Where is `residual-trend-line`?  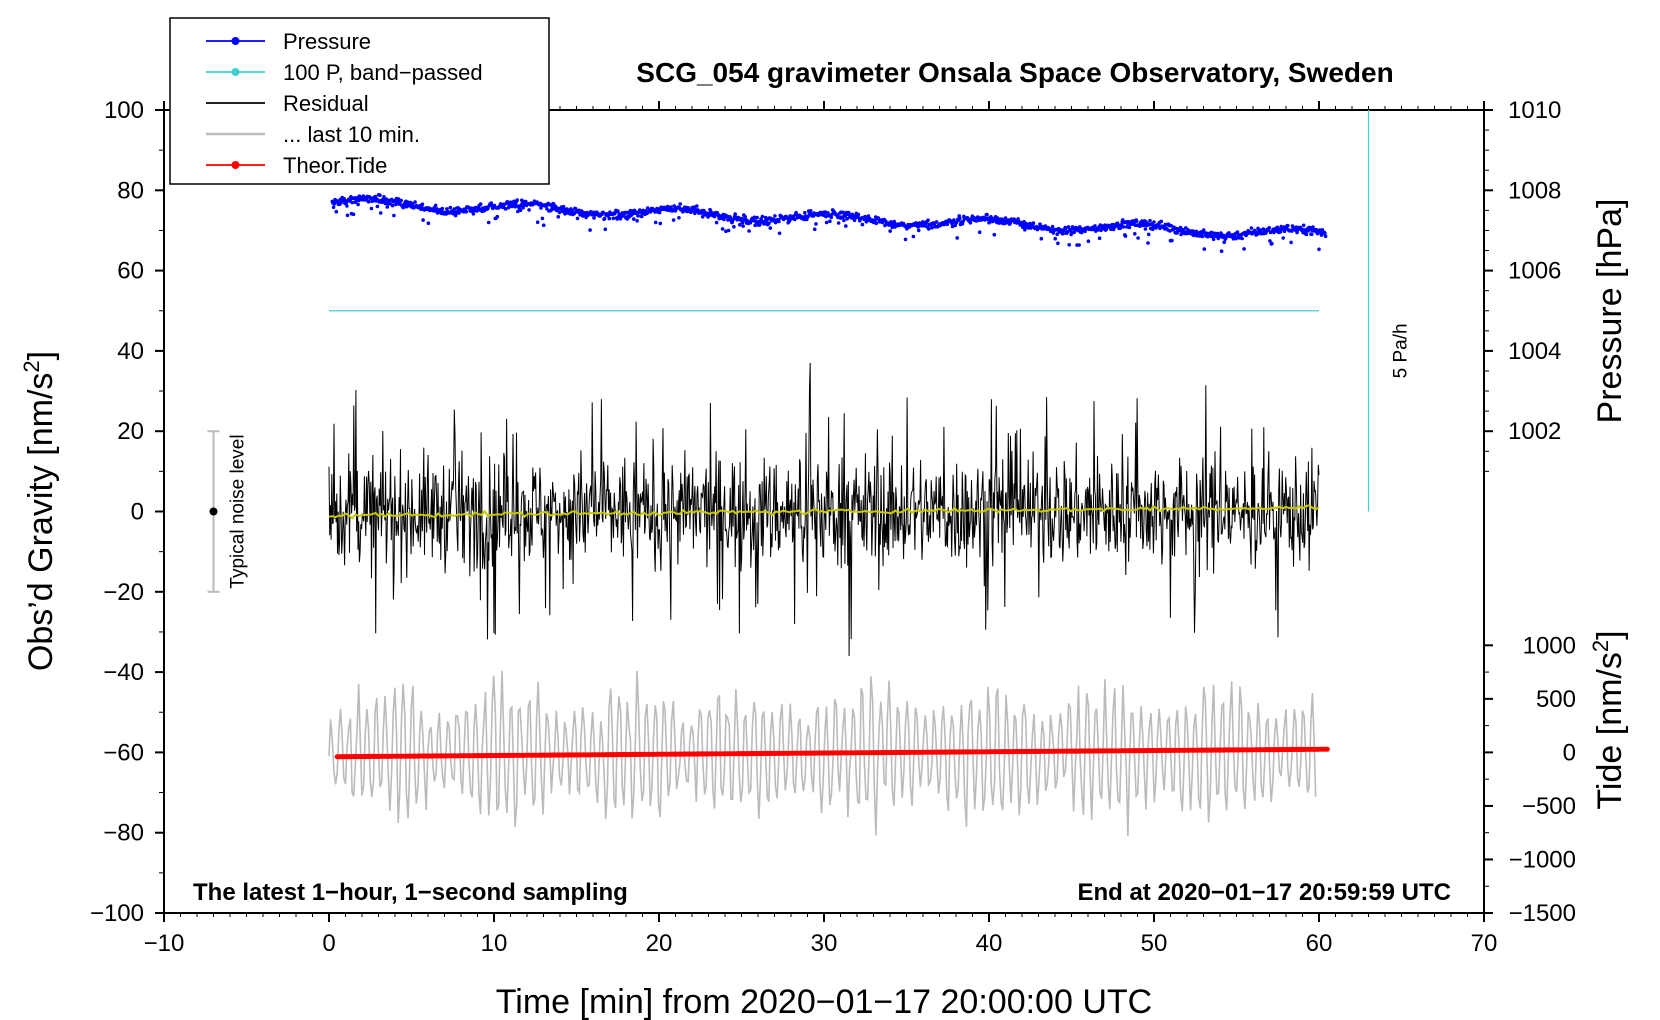
residual-trend-line is located at coordinates (824, 512).